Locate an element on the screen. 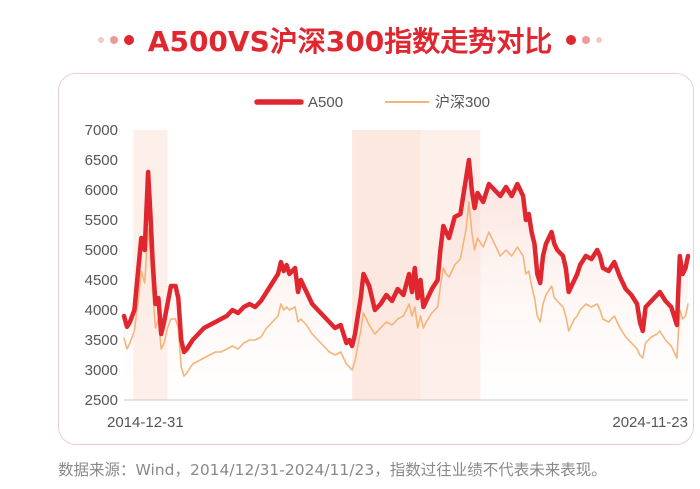 This screenshot has height=489, width=700. y-tick-label: 6500 is located at coordinates (101, 160).